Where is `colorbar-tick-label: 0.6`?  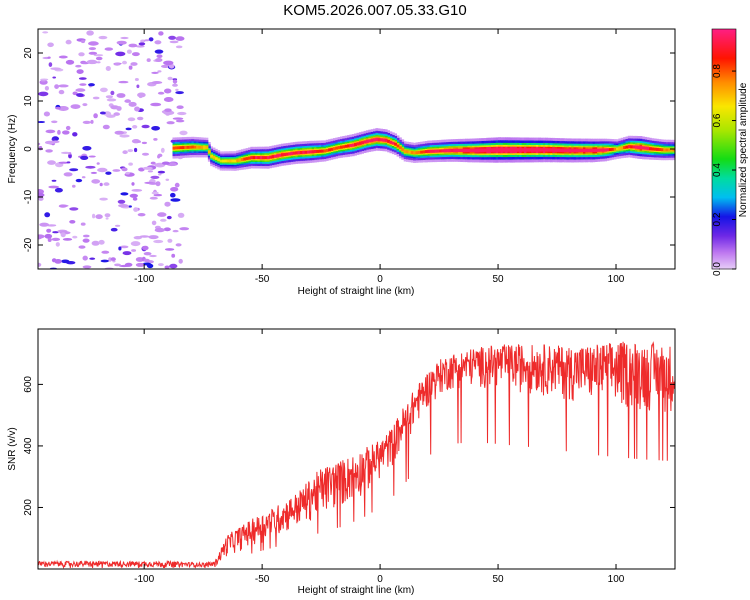 colorbar-tick-label: 0.6 is located at coordinates (717, 120).